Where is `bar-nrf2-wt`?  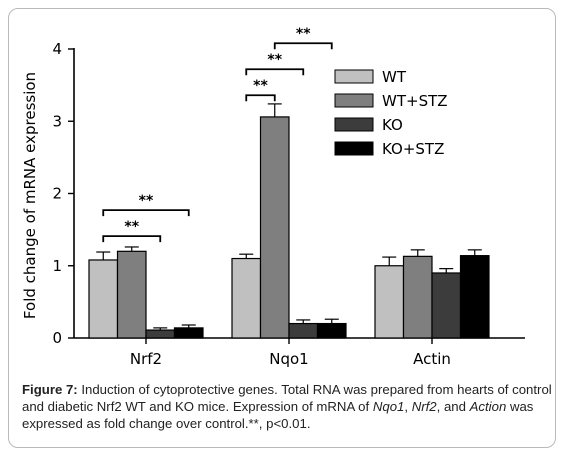 bar-nrf2-wt is located at coordinates (103, 299).